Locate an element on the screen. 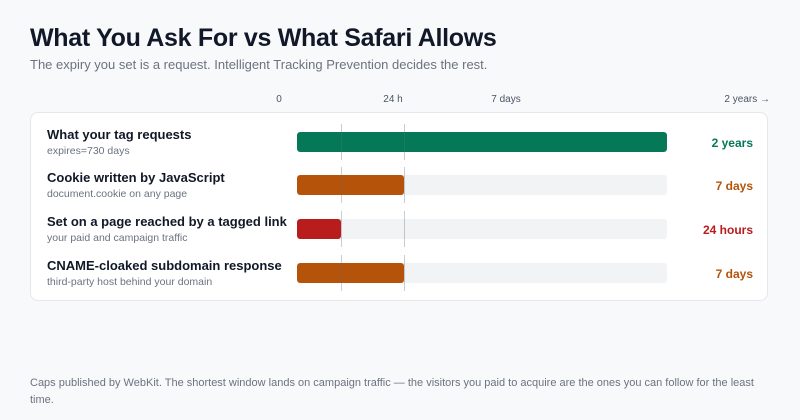 Image resolution: width=800 pixels, height=420 pixels. row-sublabel: expires=730 days is located at coordinates (88, 151).